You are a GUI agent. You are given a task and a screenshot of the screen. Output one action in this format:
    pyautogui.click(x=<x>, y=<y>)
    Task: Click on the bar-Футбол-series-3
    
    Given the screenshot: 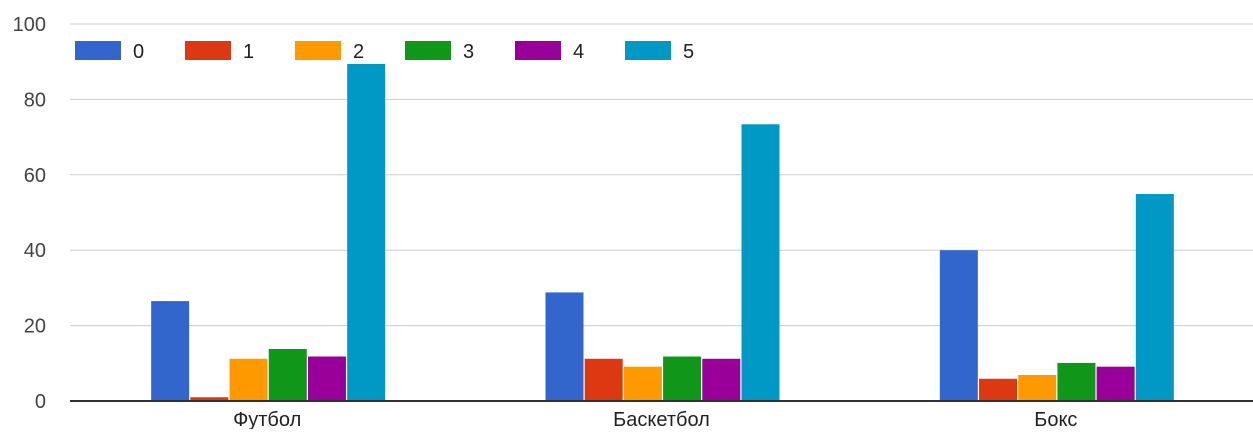 What is the action you would take?
    pyautogui.click(x=287, y=374)
    